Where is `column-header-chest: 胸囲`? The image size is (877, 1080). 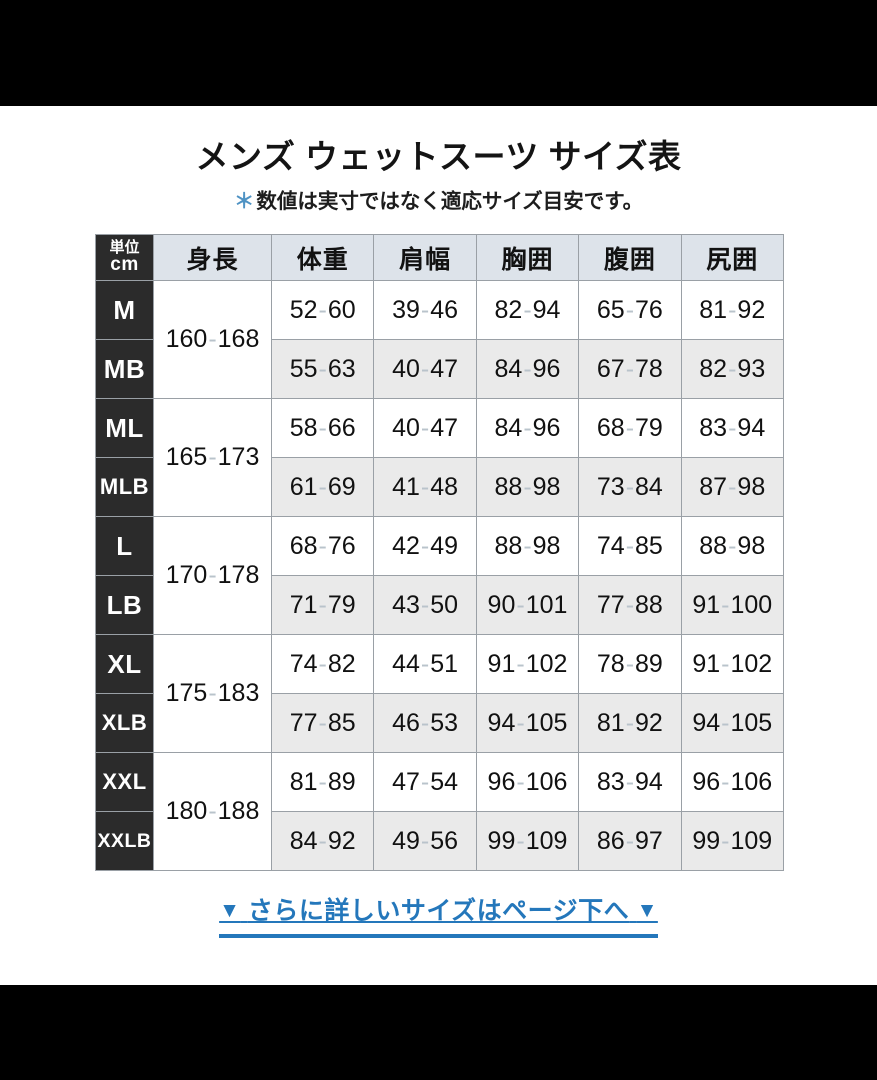 column-header-chest: 胸囲 is located at coordinates (527, 257).